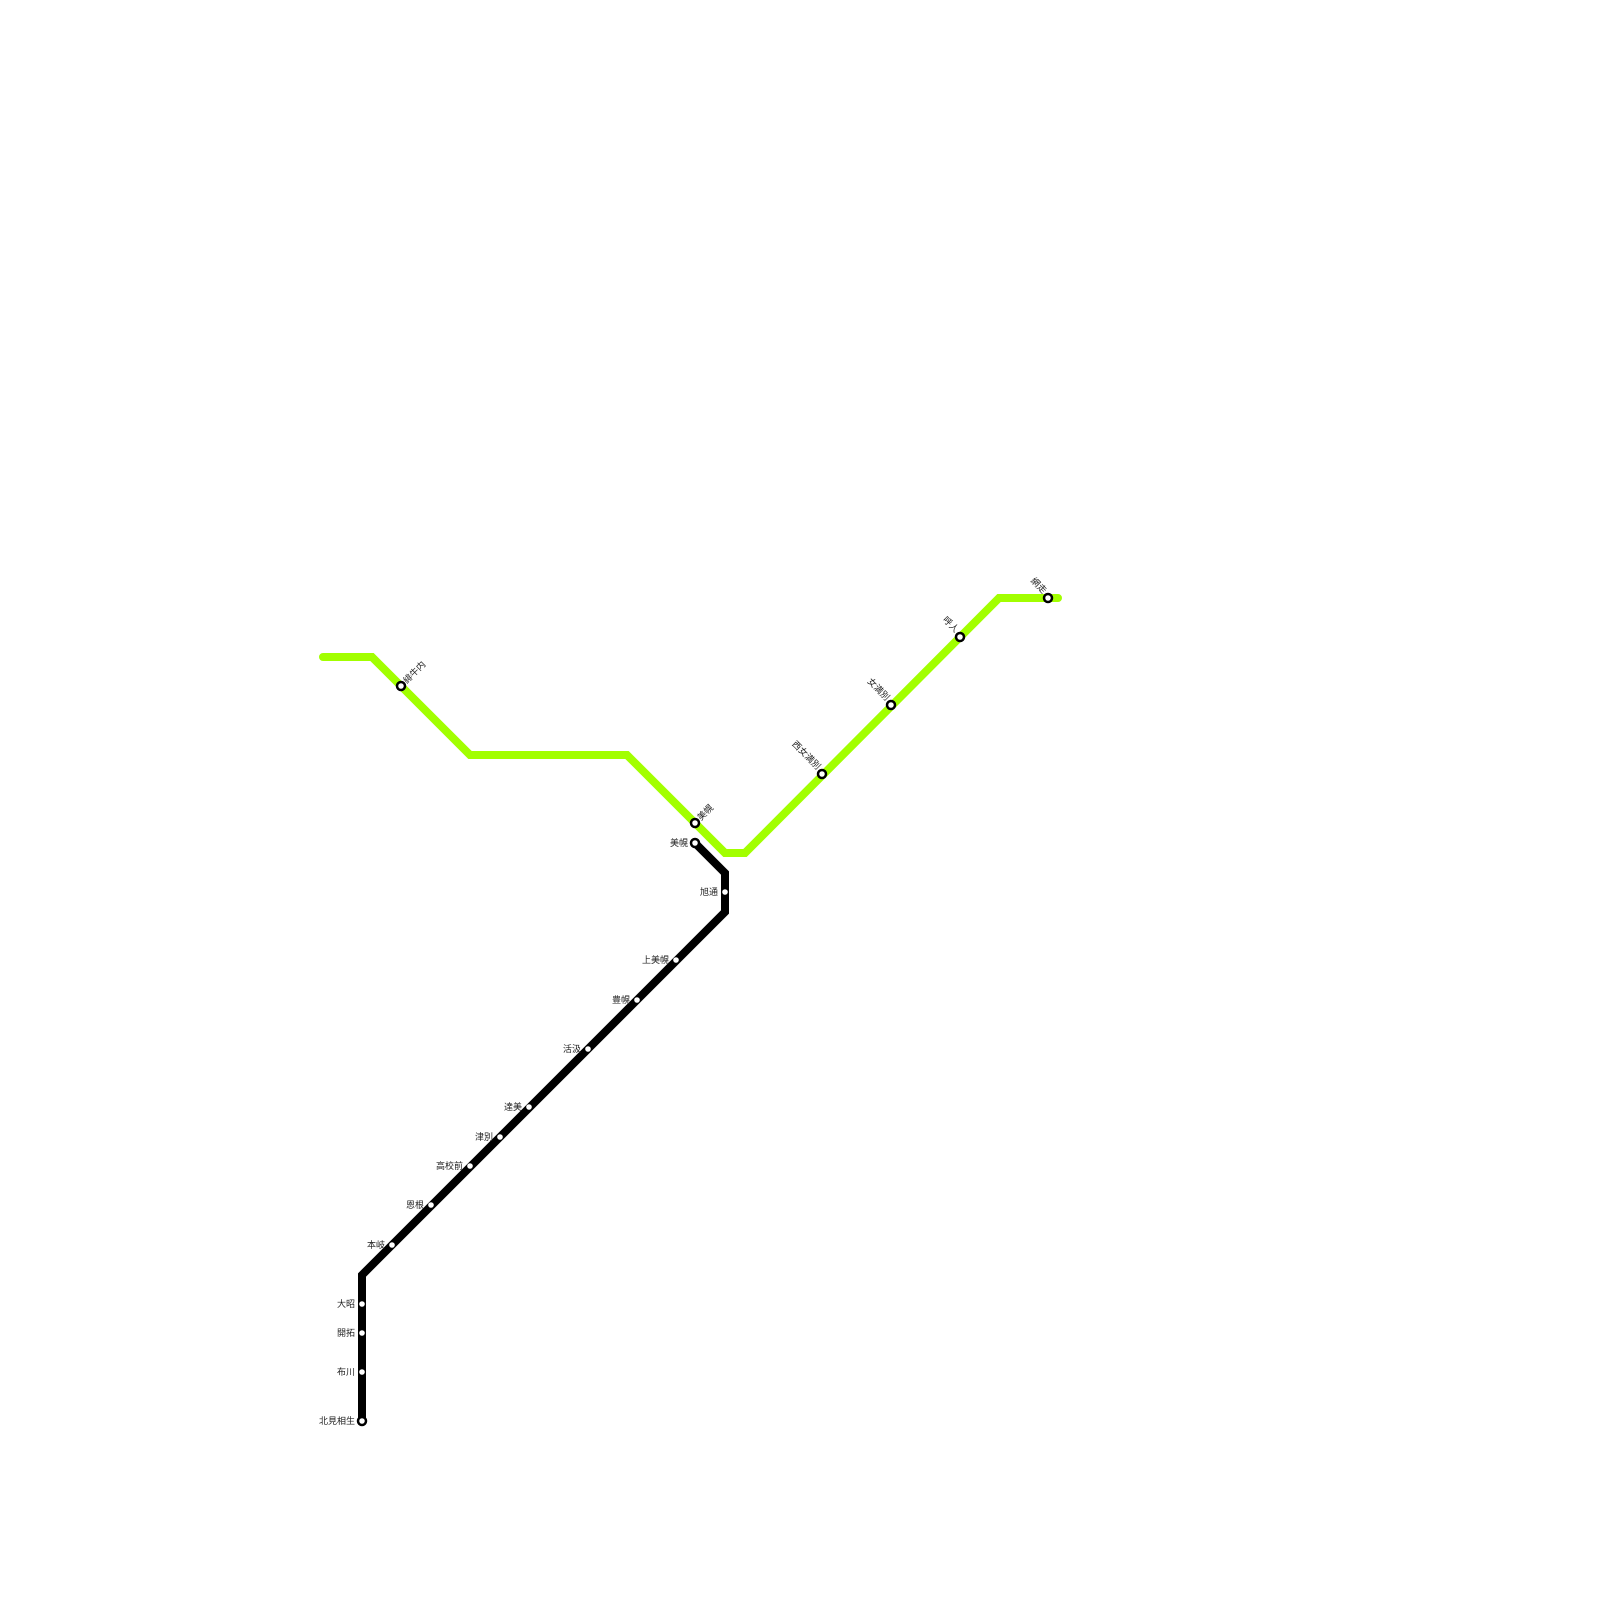 The width and height of the screenshot is (1600, 1600). What do you see at coordinates (513, 1107) in the screenshot?
I see `station-label: 達美` at bounding box center [513, 1107].